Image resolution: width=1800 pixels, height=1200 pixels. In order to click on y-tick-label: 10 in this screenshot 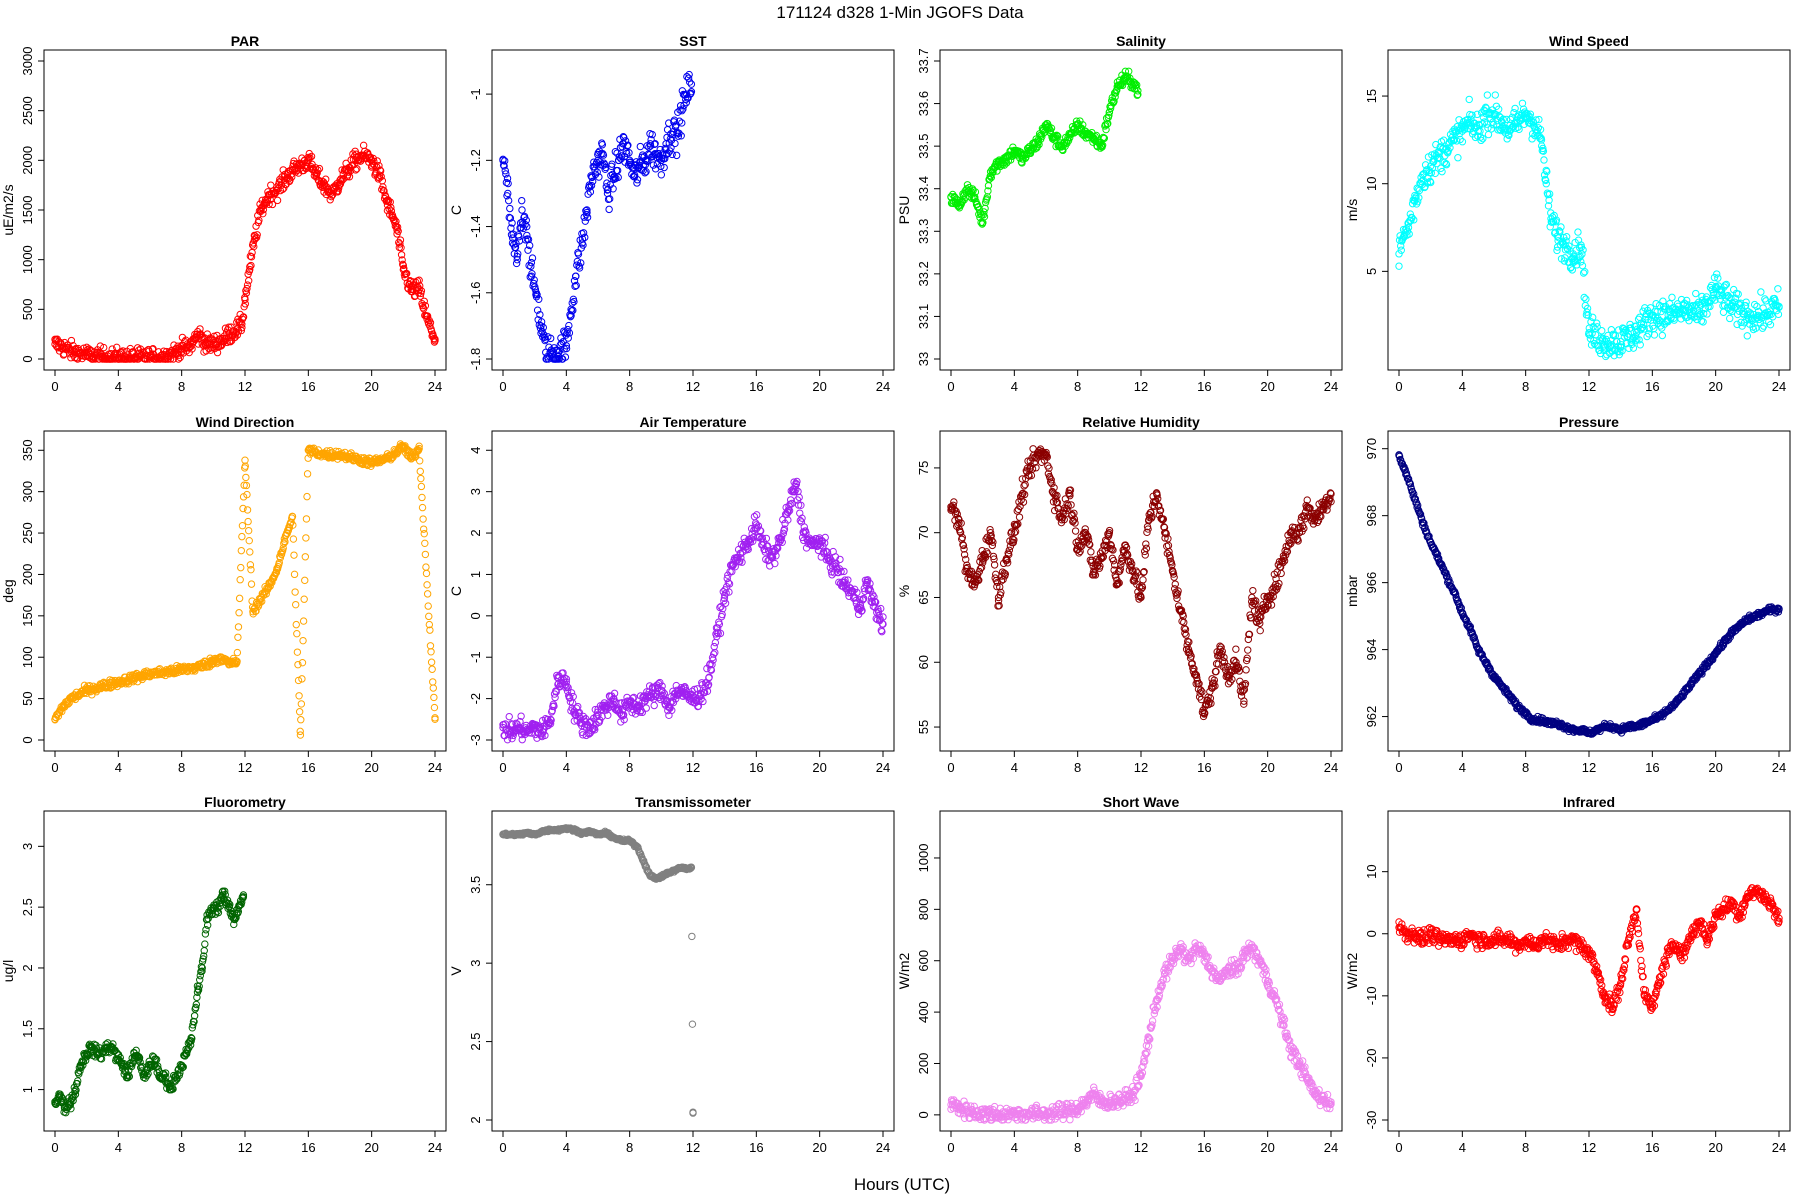, I will do `click(1371, 183)`.